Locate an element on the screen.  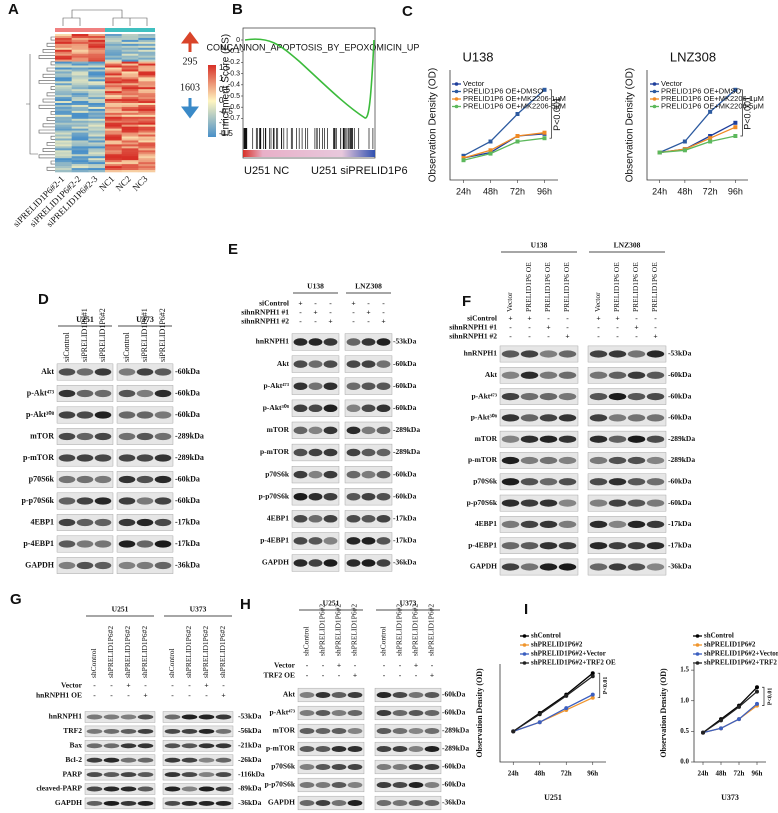
lane-label: PRELID1P6 OE is located at coordinates (616, 287).